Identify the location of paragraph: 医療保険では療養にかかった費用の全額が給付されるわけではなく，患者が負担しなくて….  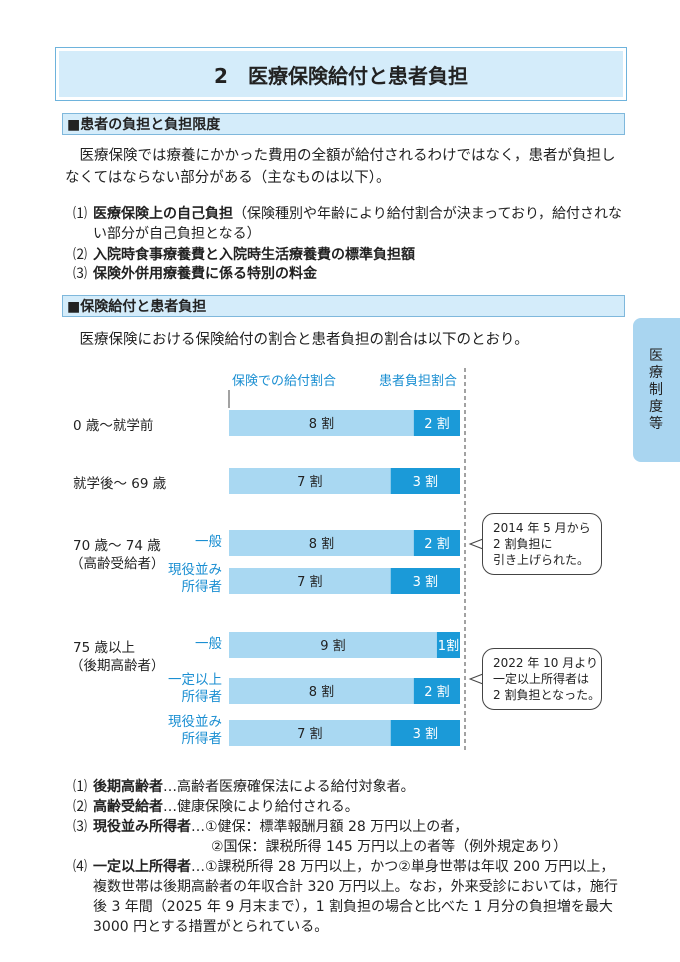
(340, 167).